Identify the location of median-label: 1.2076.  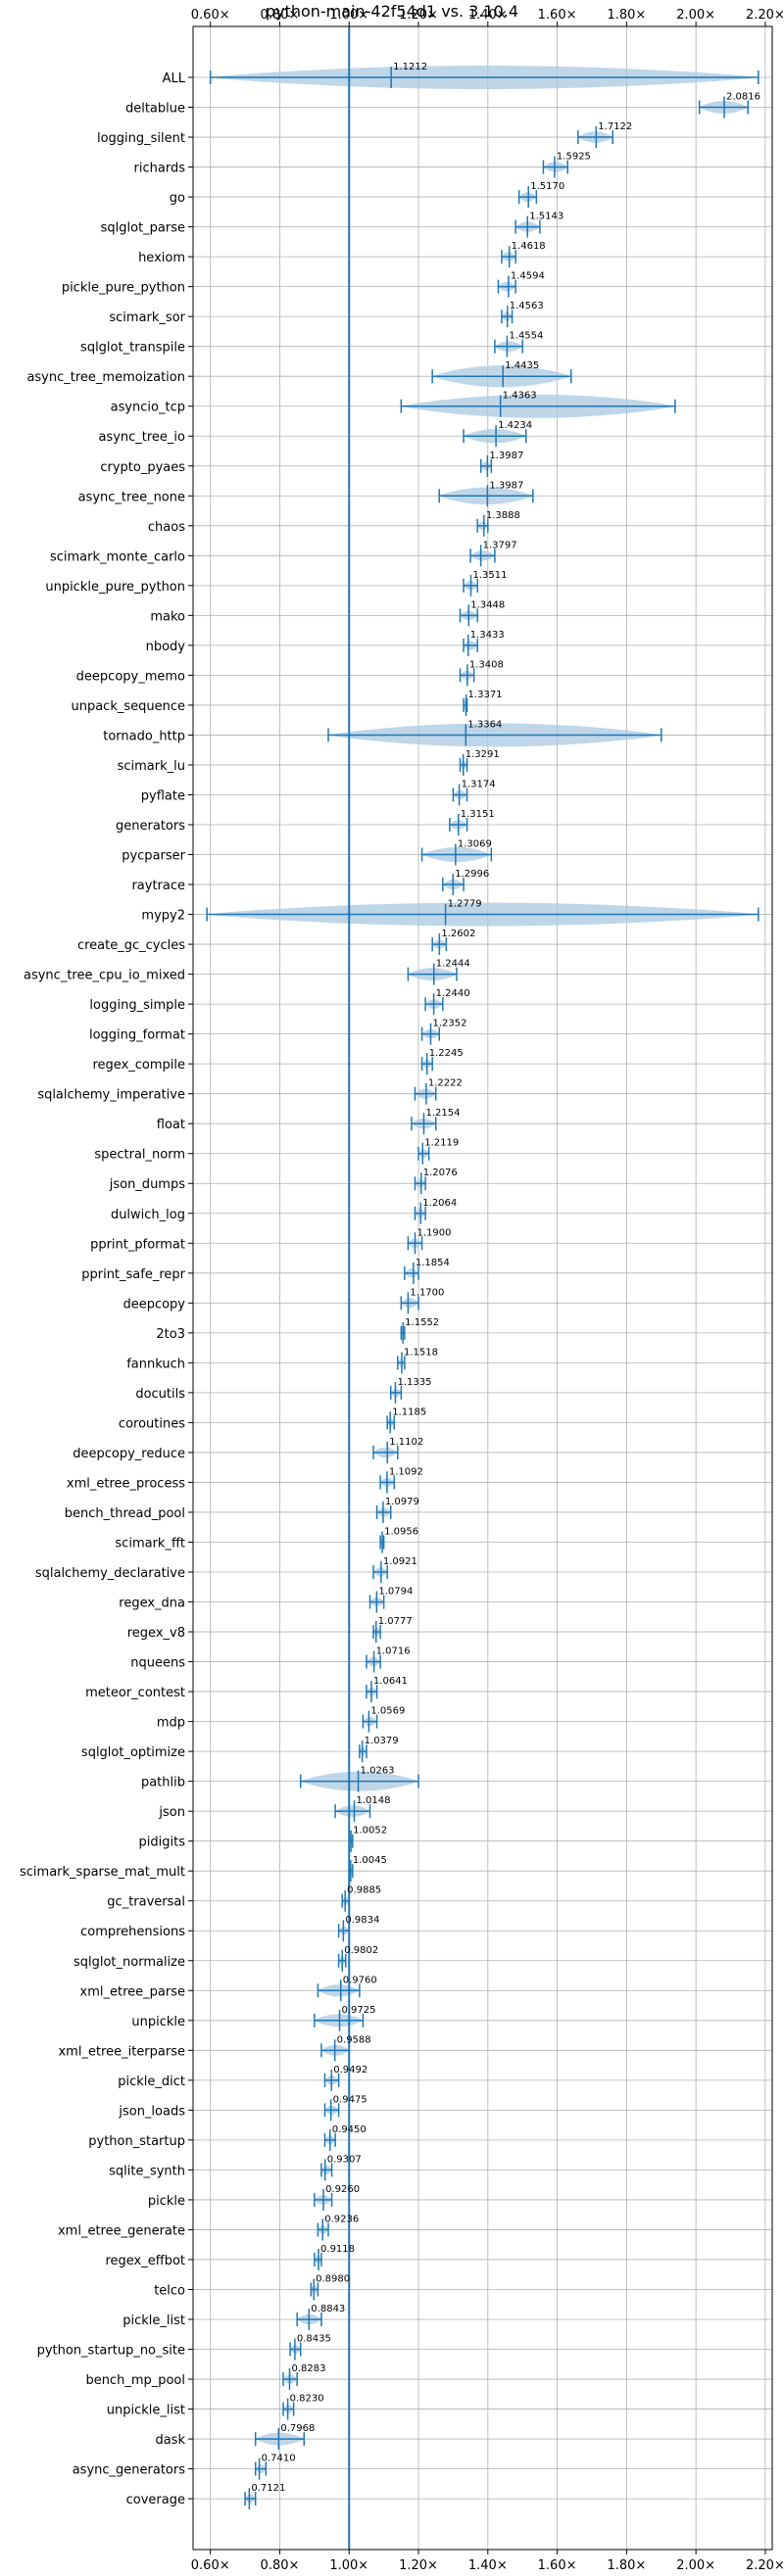
(440, 1173).